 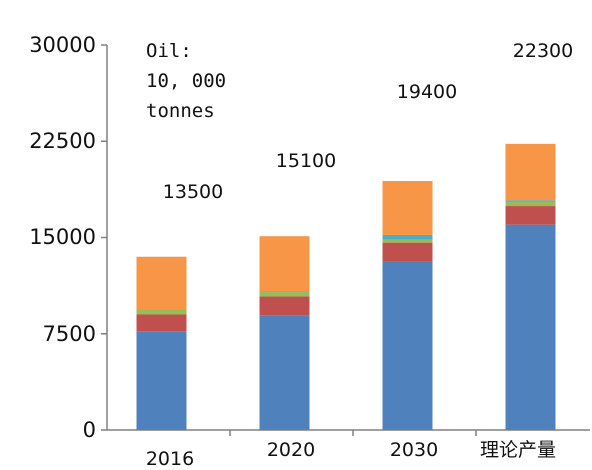 What do you see at coordinates (62, 45) in the screenshot?
I see `y-tick-label: 30000` at bounding box center [62, 45].